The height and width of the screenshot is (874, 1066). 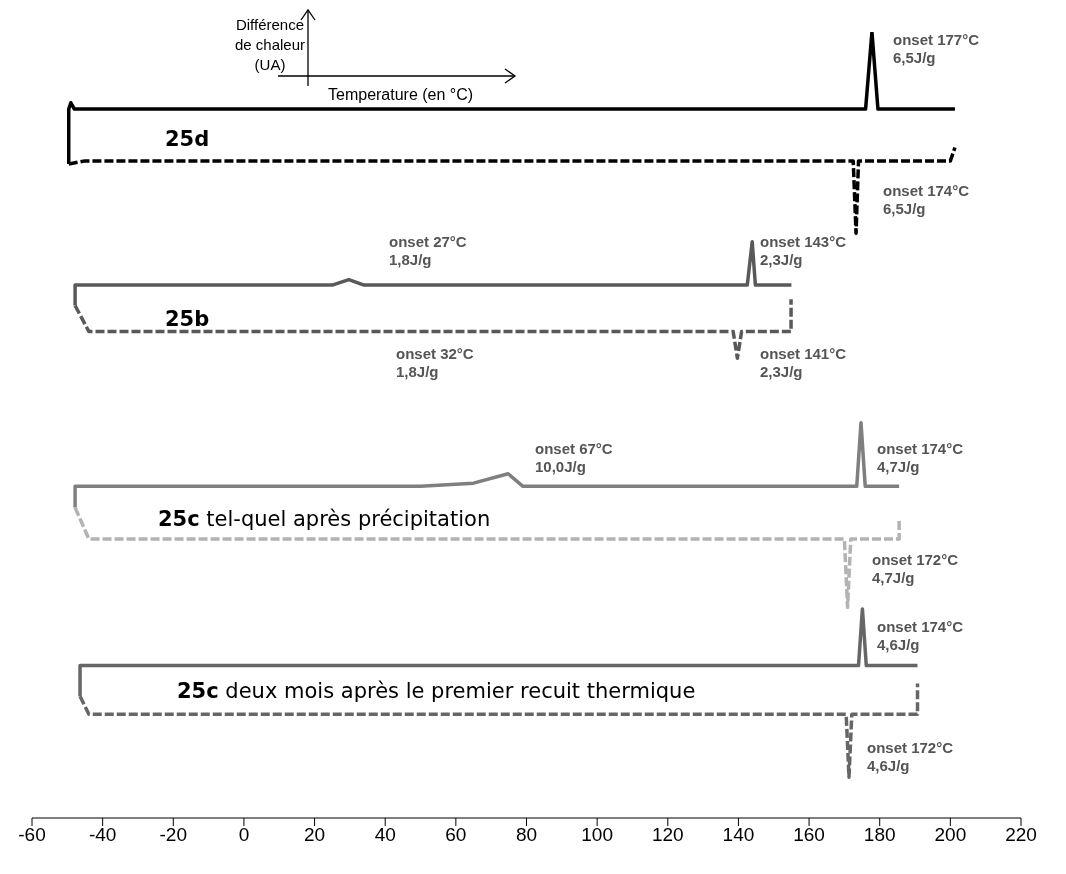 I want to click on x-tick-label: -40, so click(x=102, y=835).